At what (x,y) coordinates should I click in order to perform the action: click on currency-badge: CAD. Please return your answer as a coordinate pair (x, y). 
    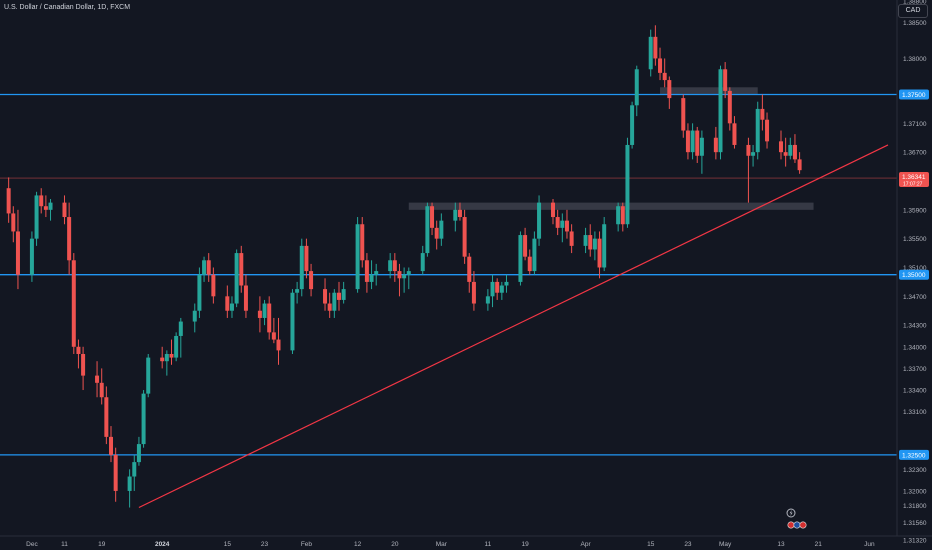
    Looking at the image, I should click on (913, 11).